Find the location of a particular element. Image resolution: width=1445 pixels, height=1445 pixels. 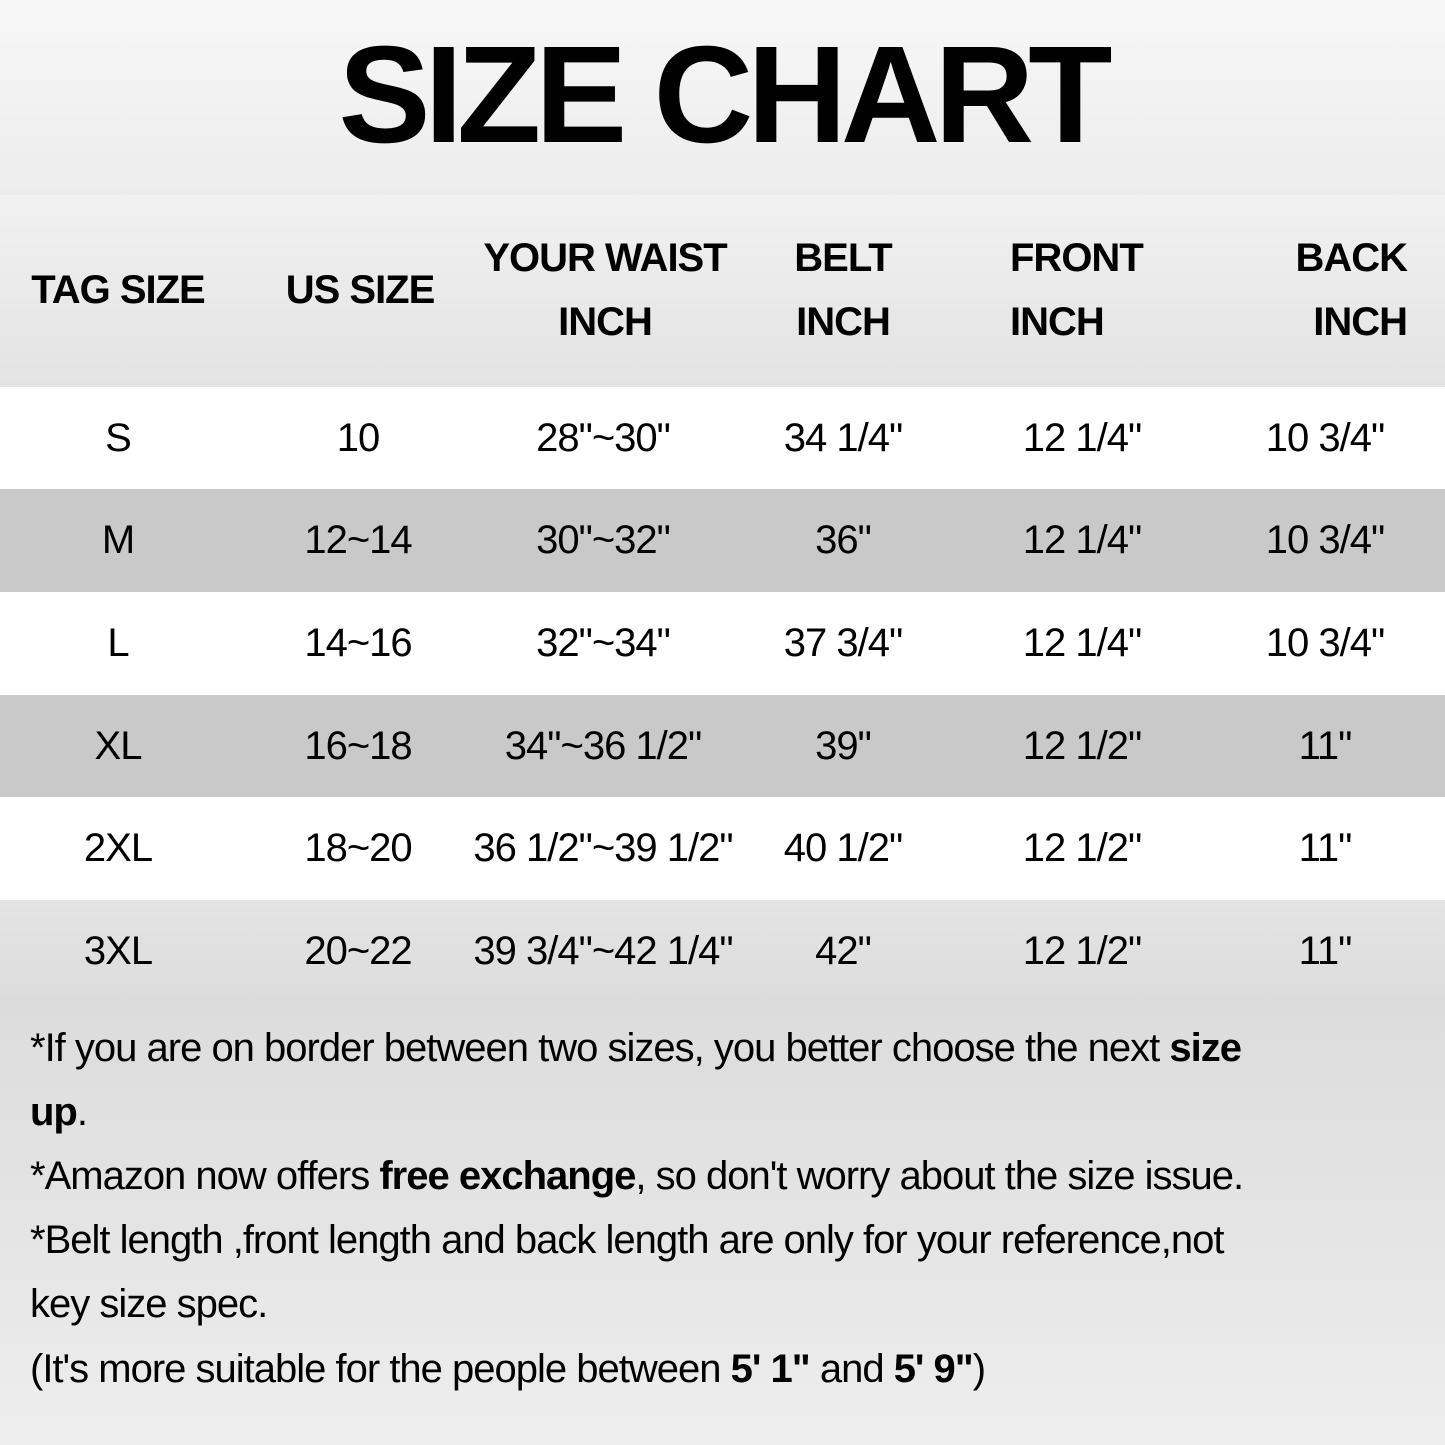

cell-tag-size: M is located at coordinates (118, 540).